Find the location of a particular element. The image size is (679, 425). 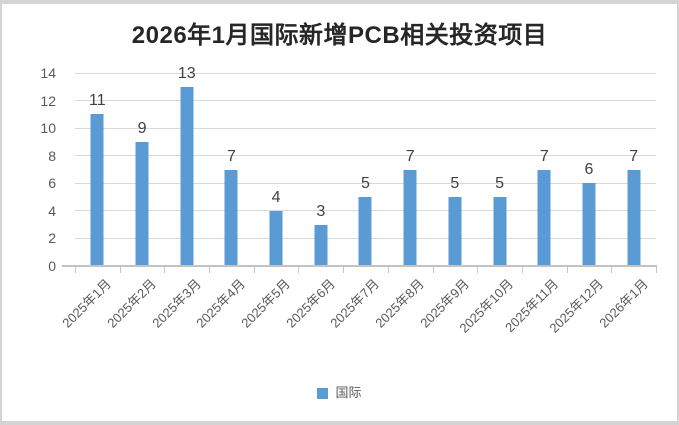

y-axis-tick-label: 6 is located at coordinates (52, 183).